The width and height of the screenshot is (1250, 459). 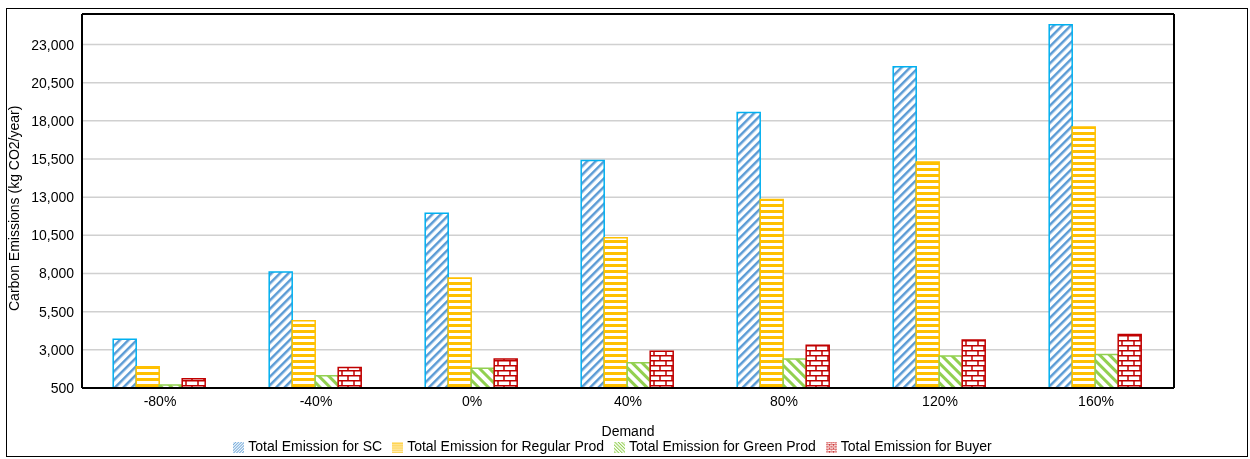 What do you see at coordinates (505, 446) in the screenshot?
I see `legend-label: Total Emission for Regular Prod` at bounding box center [505, 446].